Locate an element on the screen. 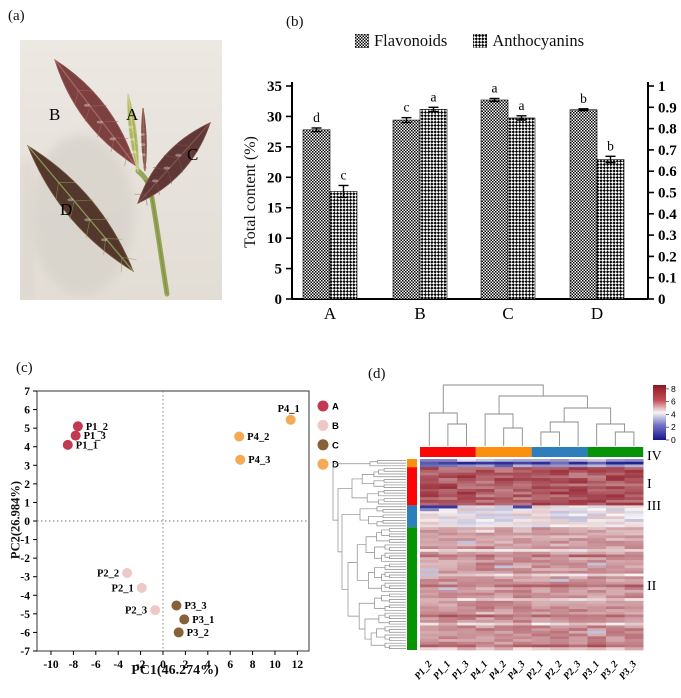 The height and width of the screenshot is (698, 681). left-axis-tick: 0 is located at coordinates (279, 300).